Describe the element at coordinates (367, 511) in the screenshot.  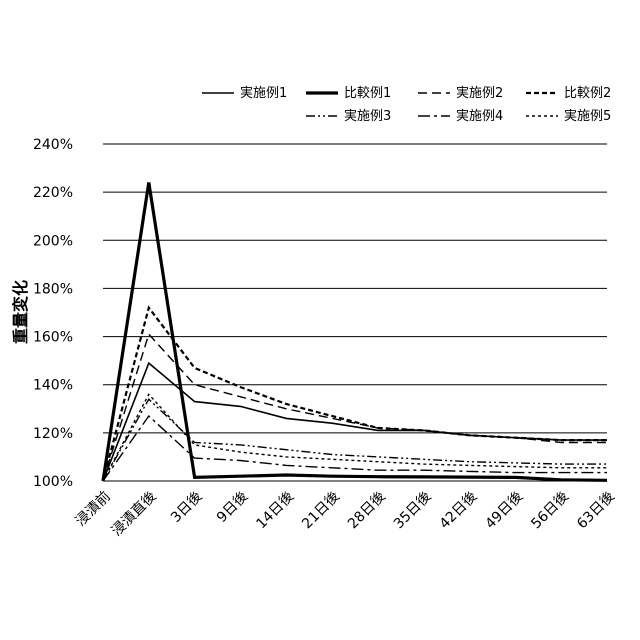
I see `x-tick-label: 28日後` at that location.